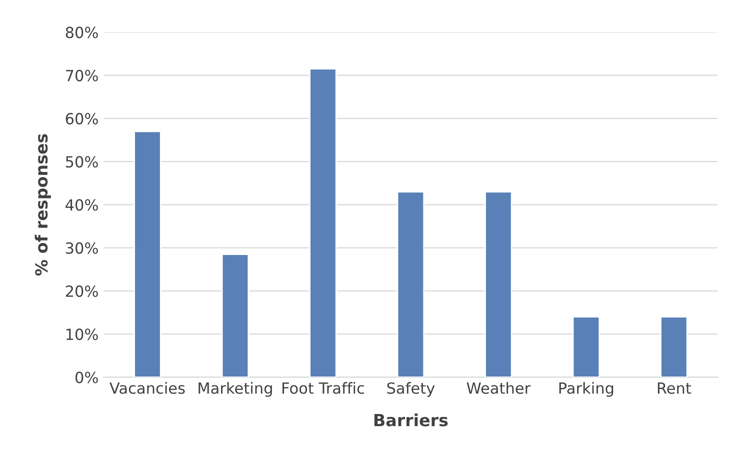 Image resolution: width=740 pixels, height=460 pixels. Describe the element at coordinates (411, 389) in the screenshot. I see `x-tick-label: Safety` at that location.